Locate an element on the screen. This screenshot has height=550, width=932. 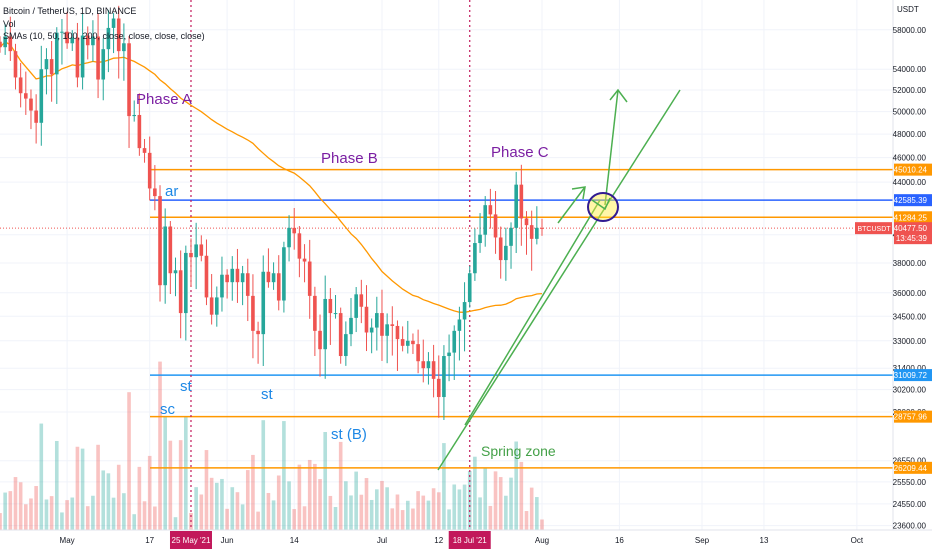
arrowhead is located at coordinates (618, 95).